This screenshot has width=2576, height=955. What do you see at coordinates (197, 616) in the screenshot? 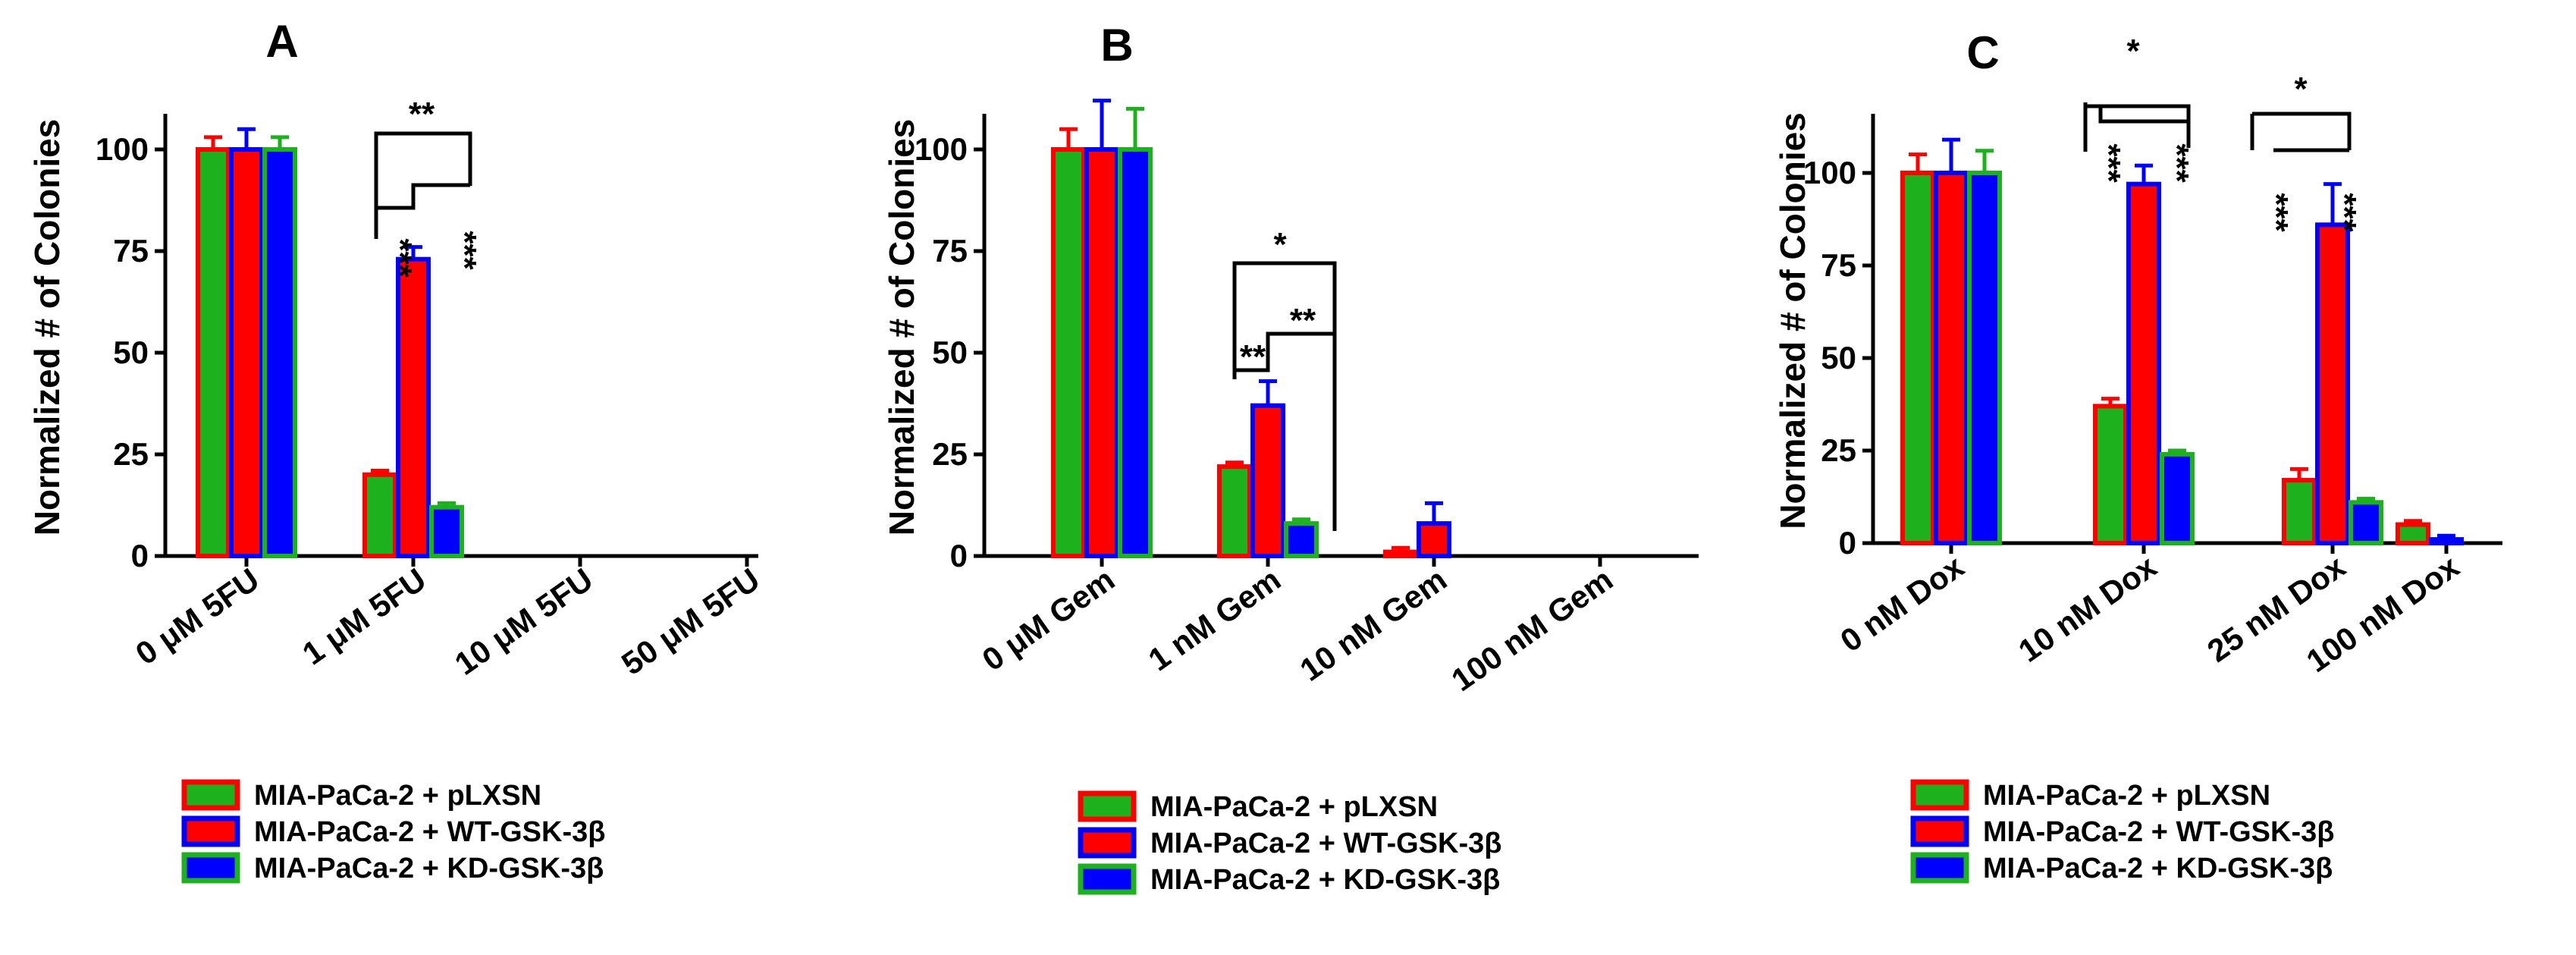
I see `x-tick-label: 0 μM 5FU` at bounding box center [197, 616].